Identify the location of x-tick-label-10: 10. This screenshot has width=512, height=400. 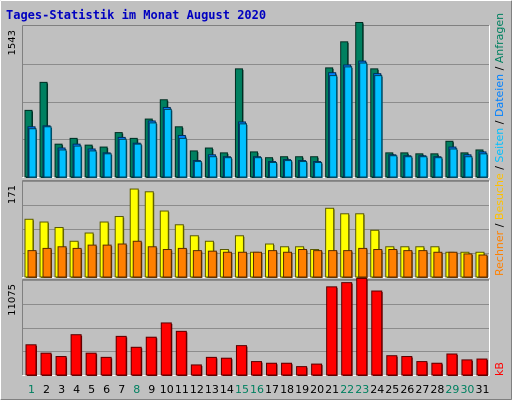
(167, 389).